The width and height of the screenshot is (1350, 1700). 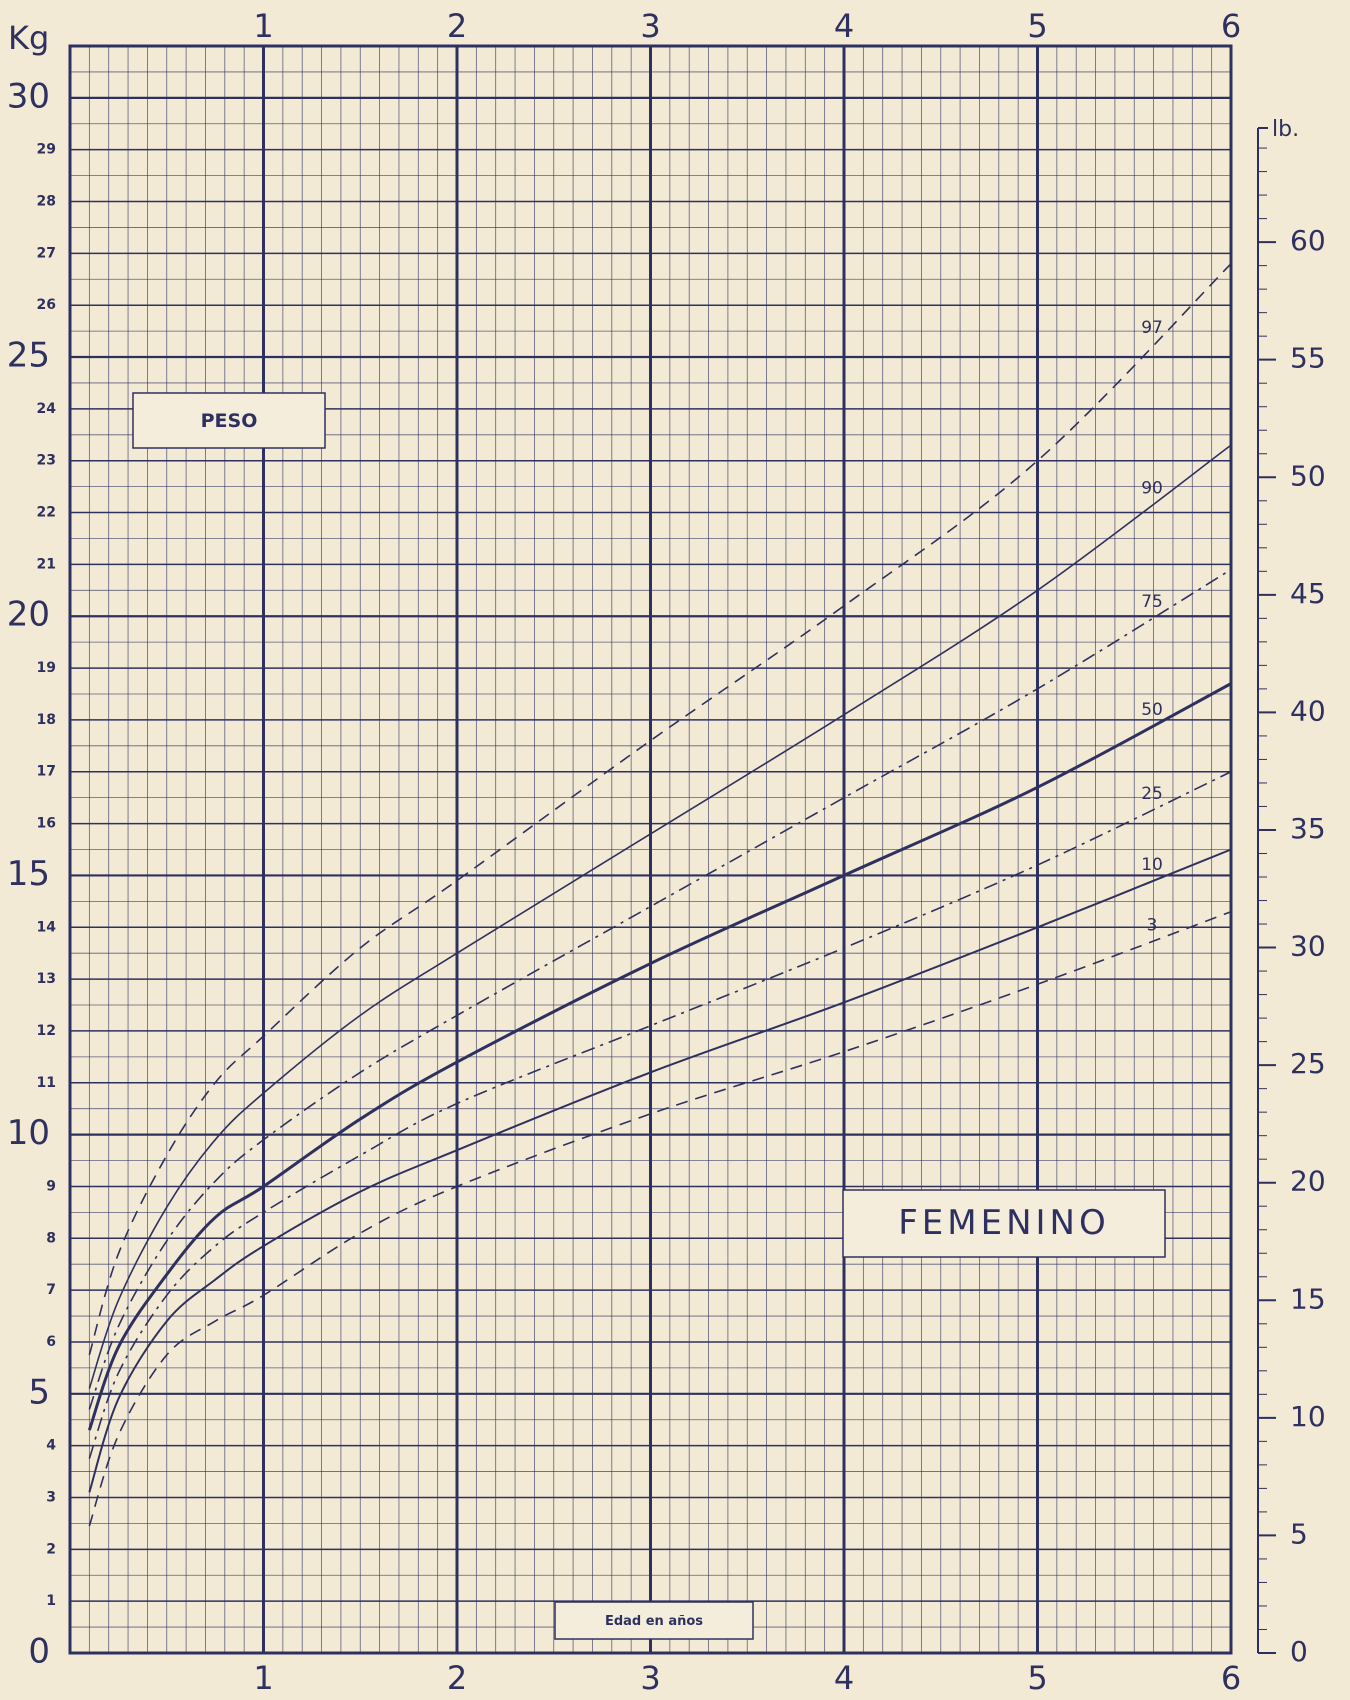 I want to click on chart-subtitle: FEMENINO, so click(x=1004, y=1223).